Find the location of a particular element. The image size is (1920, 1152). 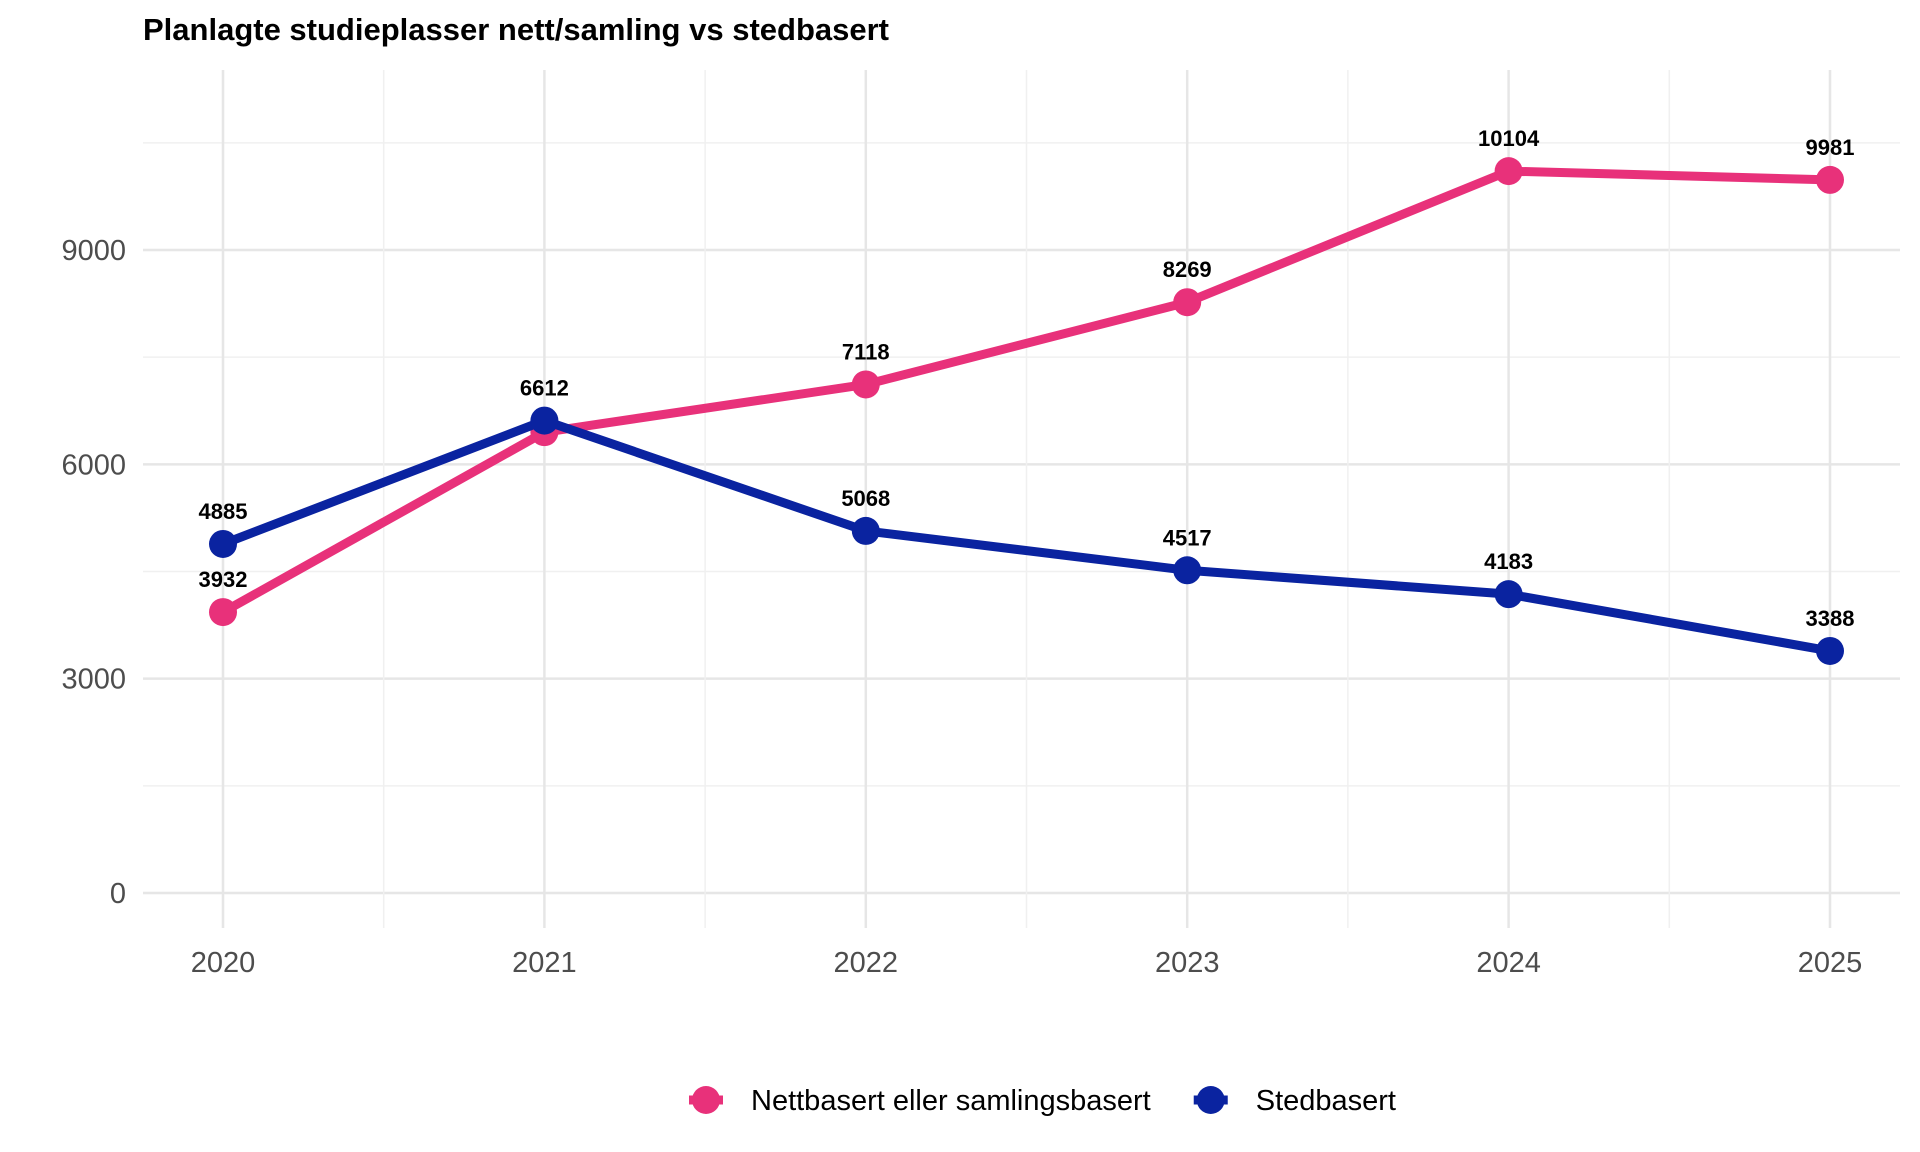

y-tick-label: 6000 is located at coordinates (93, 465).